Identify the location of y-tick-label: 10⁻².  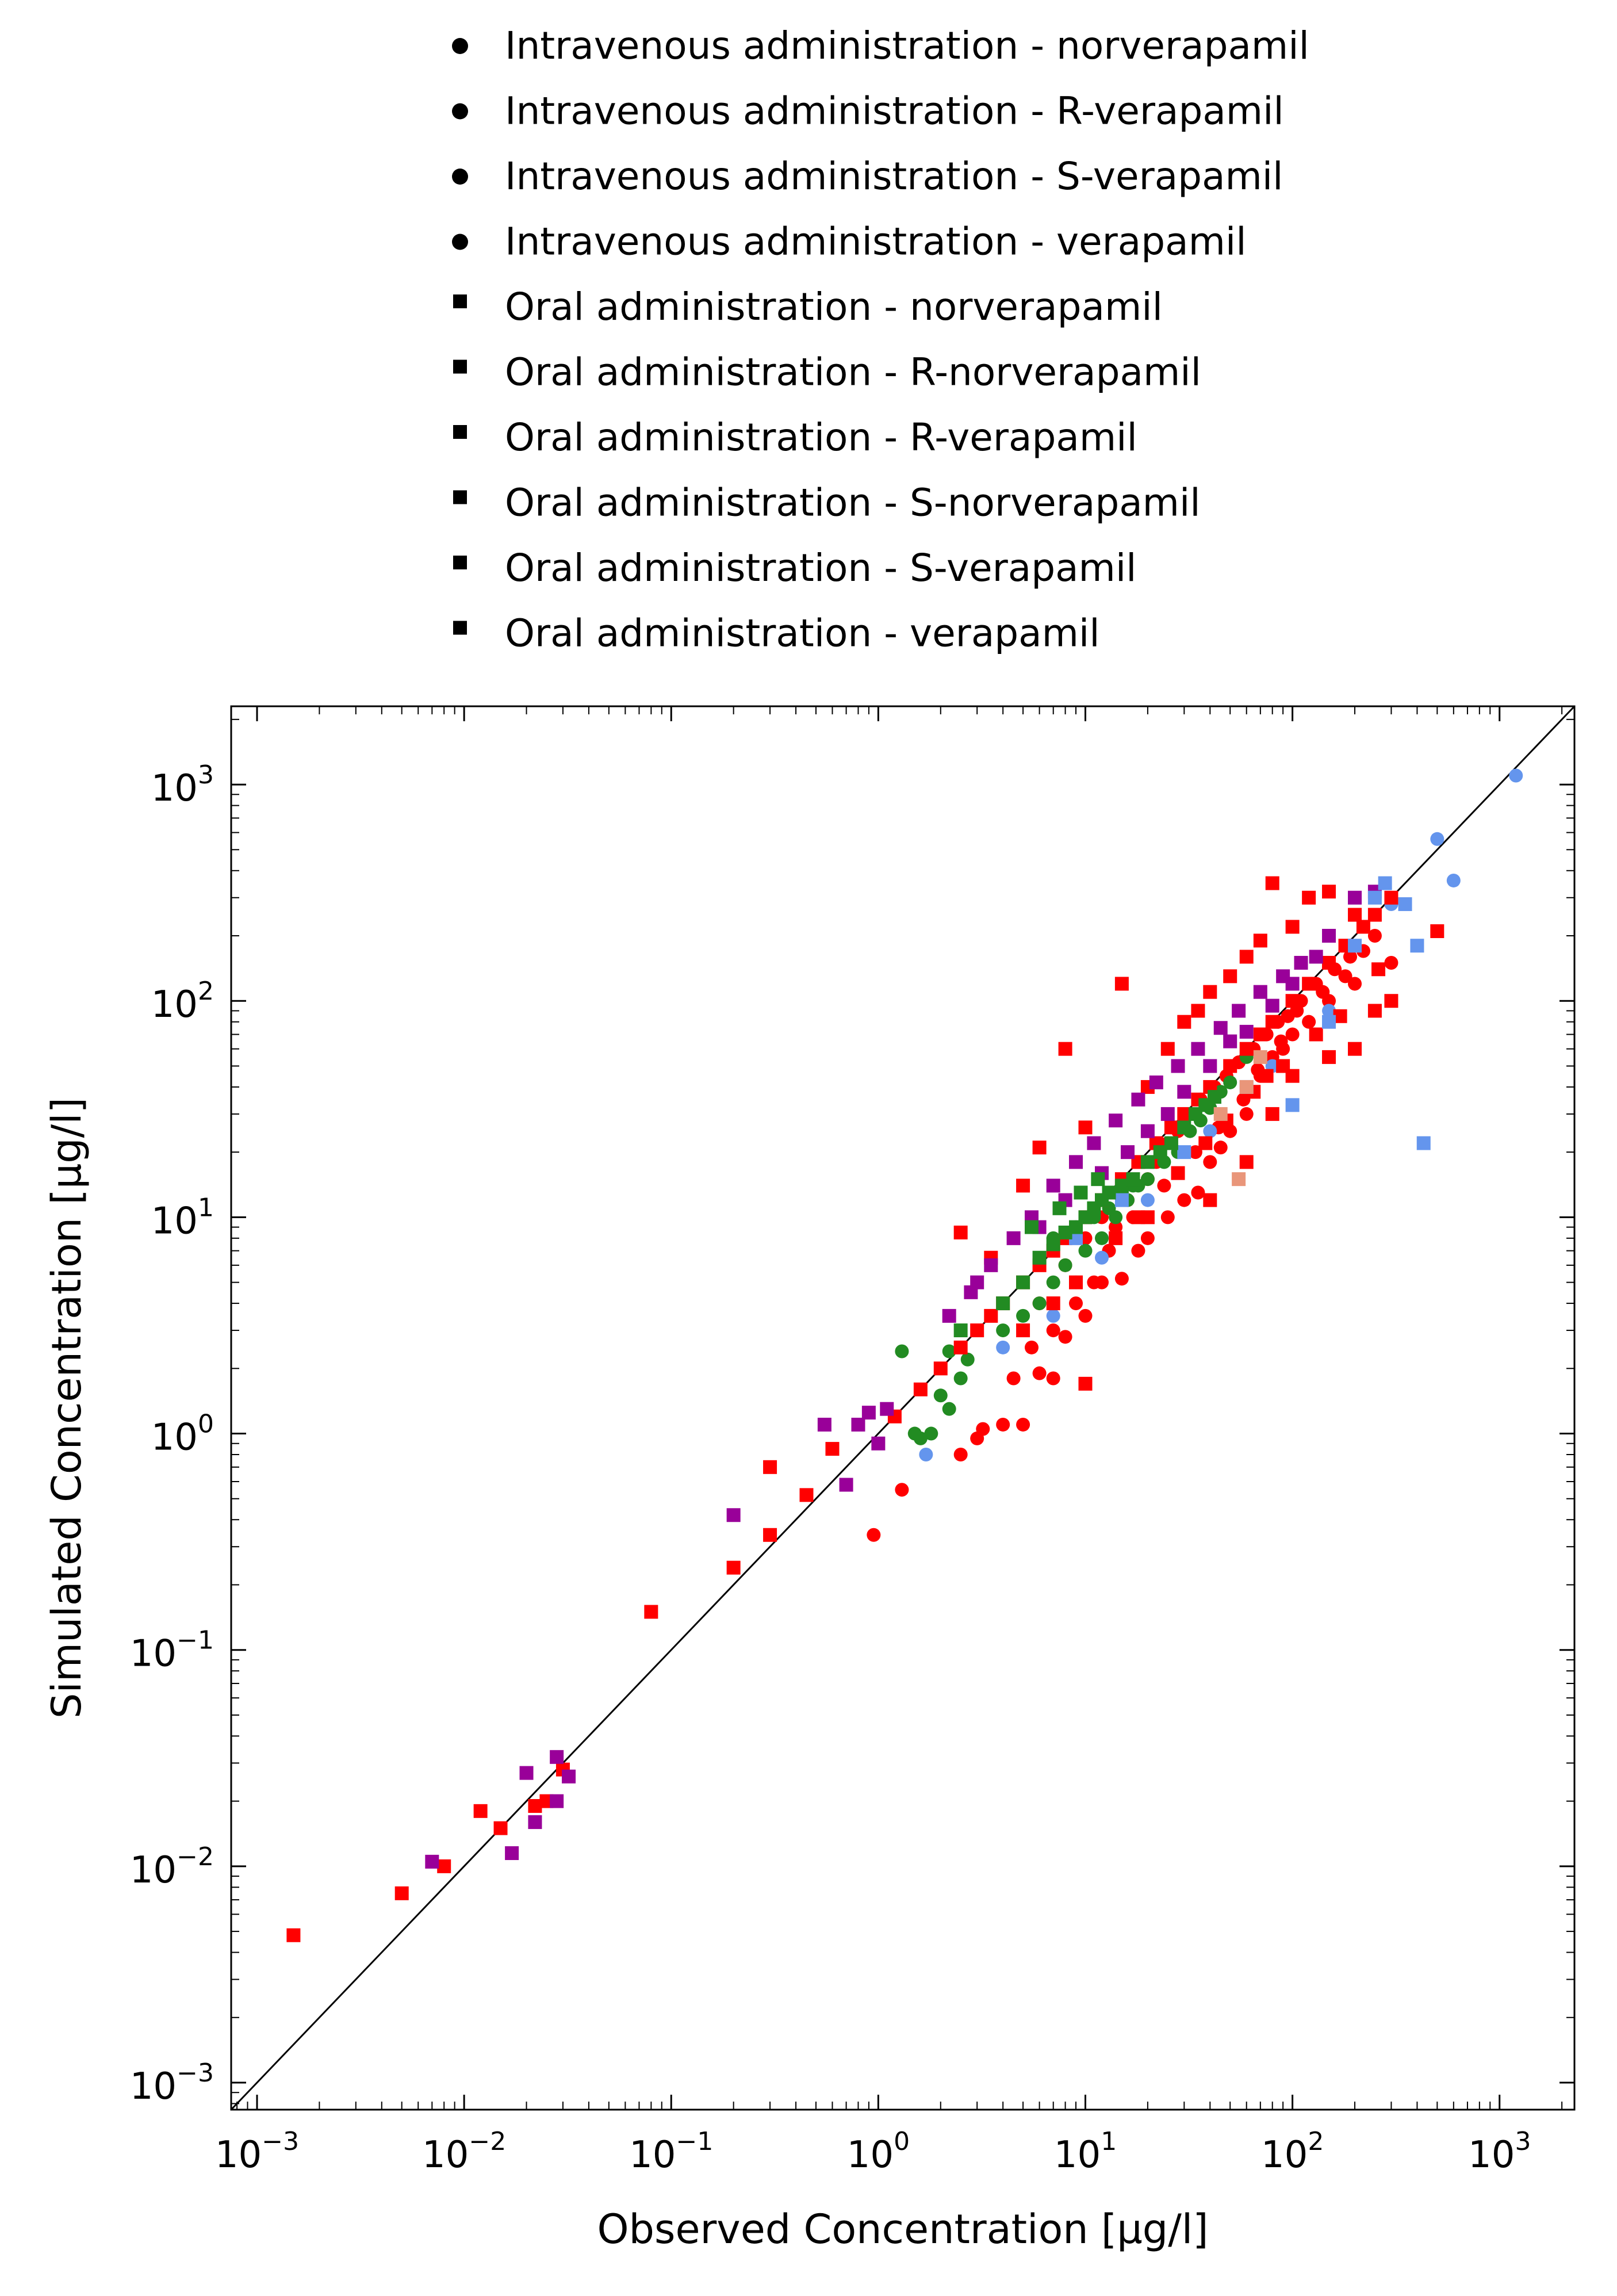
(172, 1867).